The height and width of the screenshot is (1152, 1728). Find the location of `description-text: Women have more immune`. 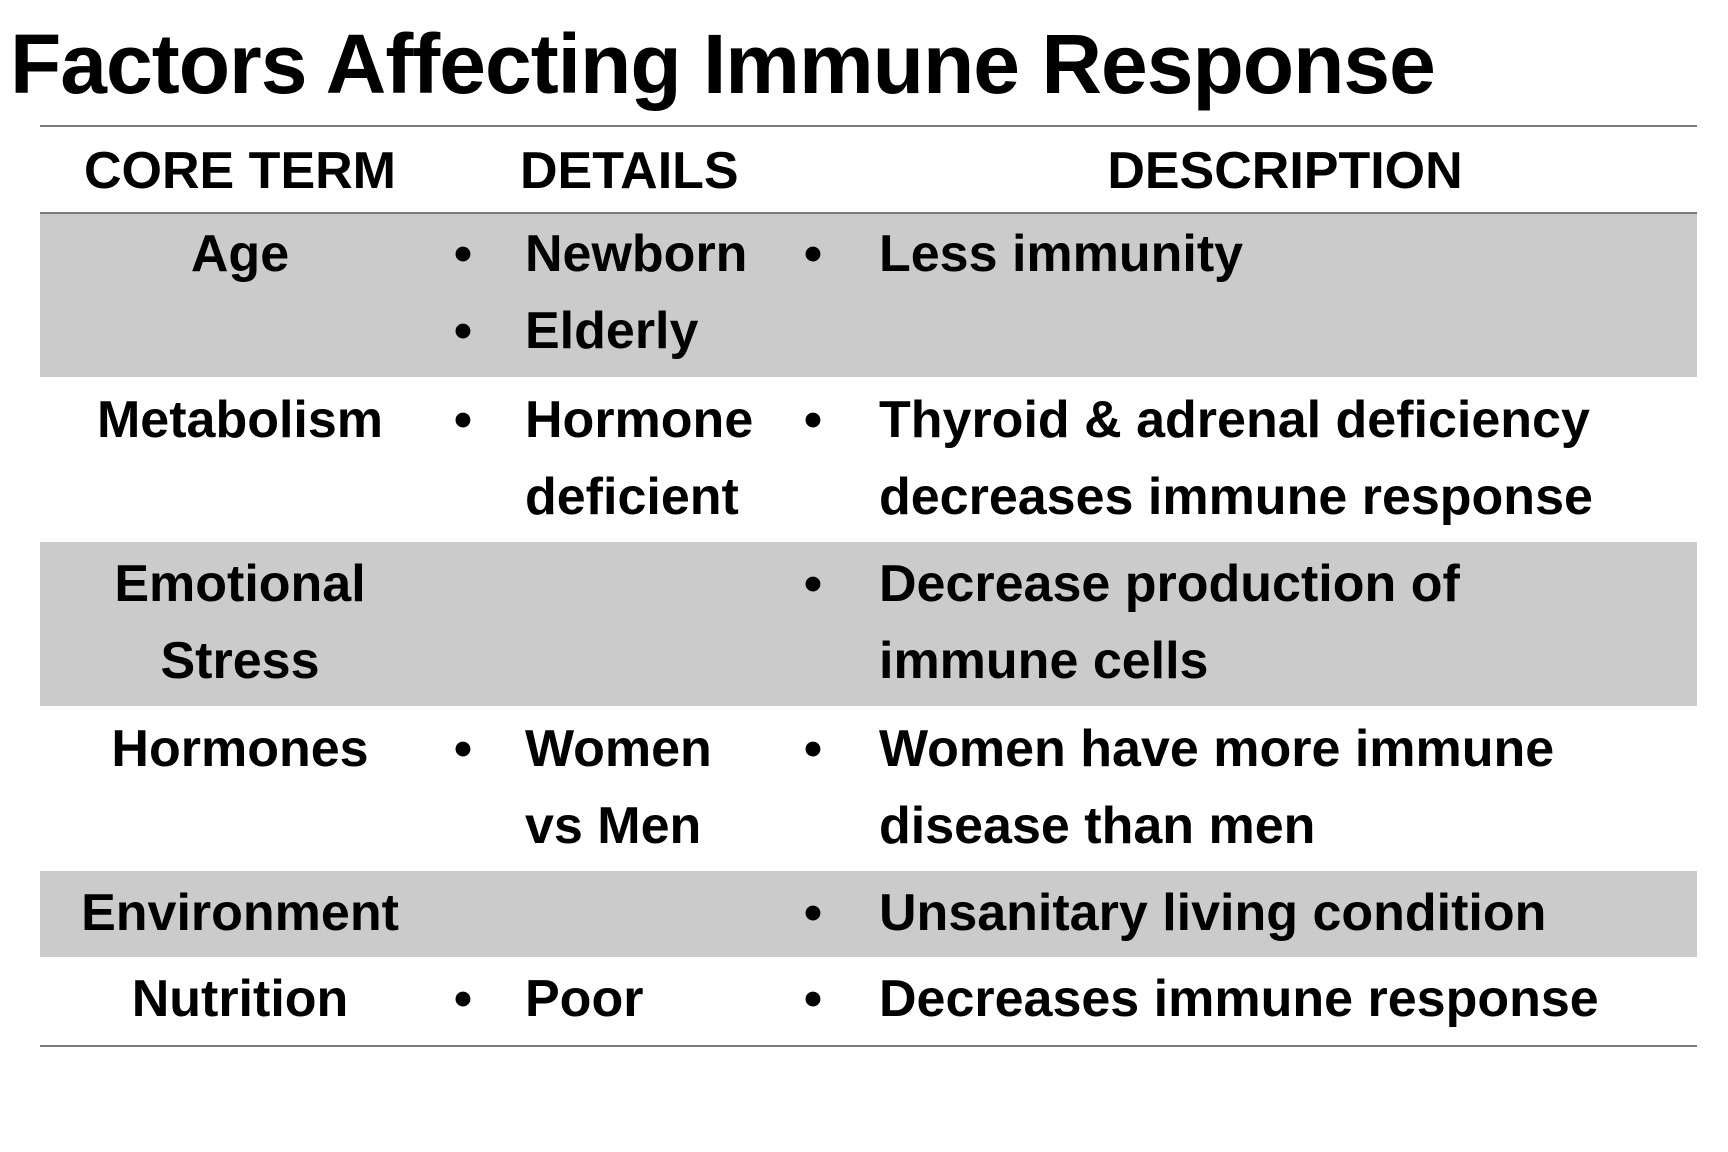

description-text: Women have more immune is located at coordinates (1217, 749).